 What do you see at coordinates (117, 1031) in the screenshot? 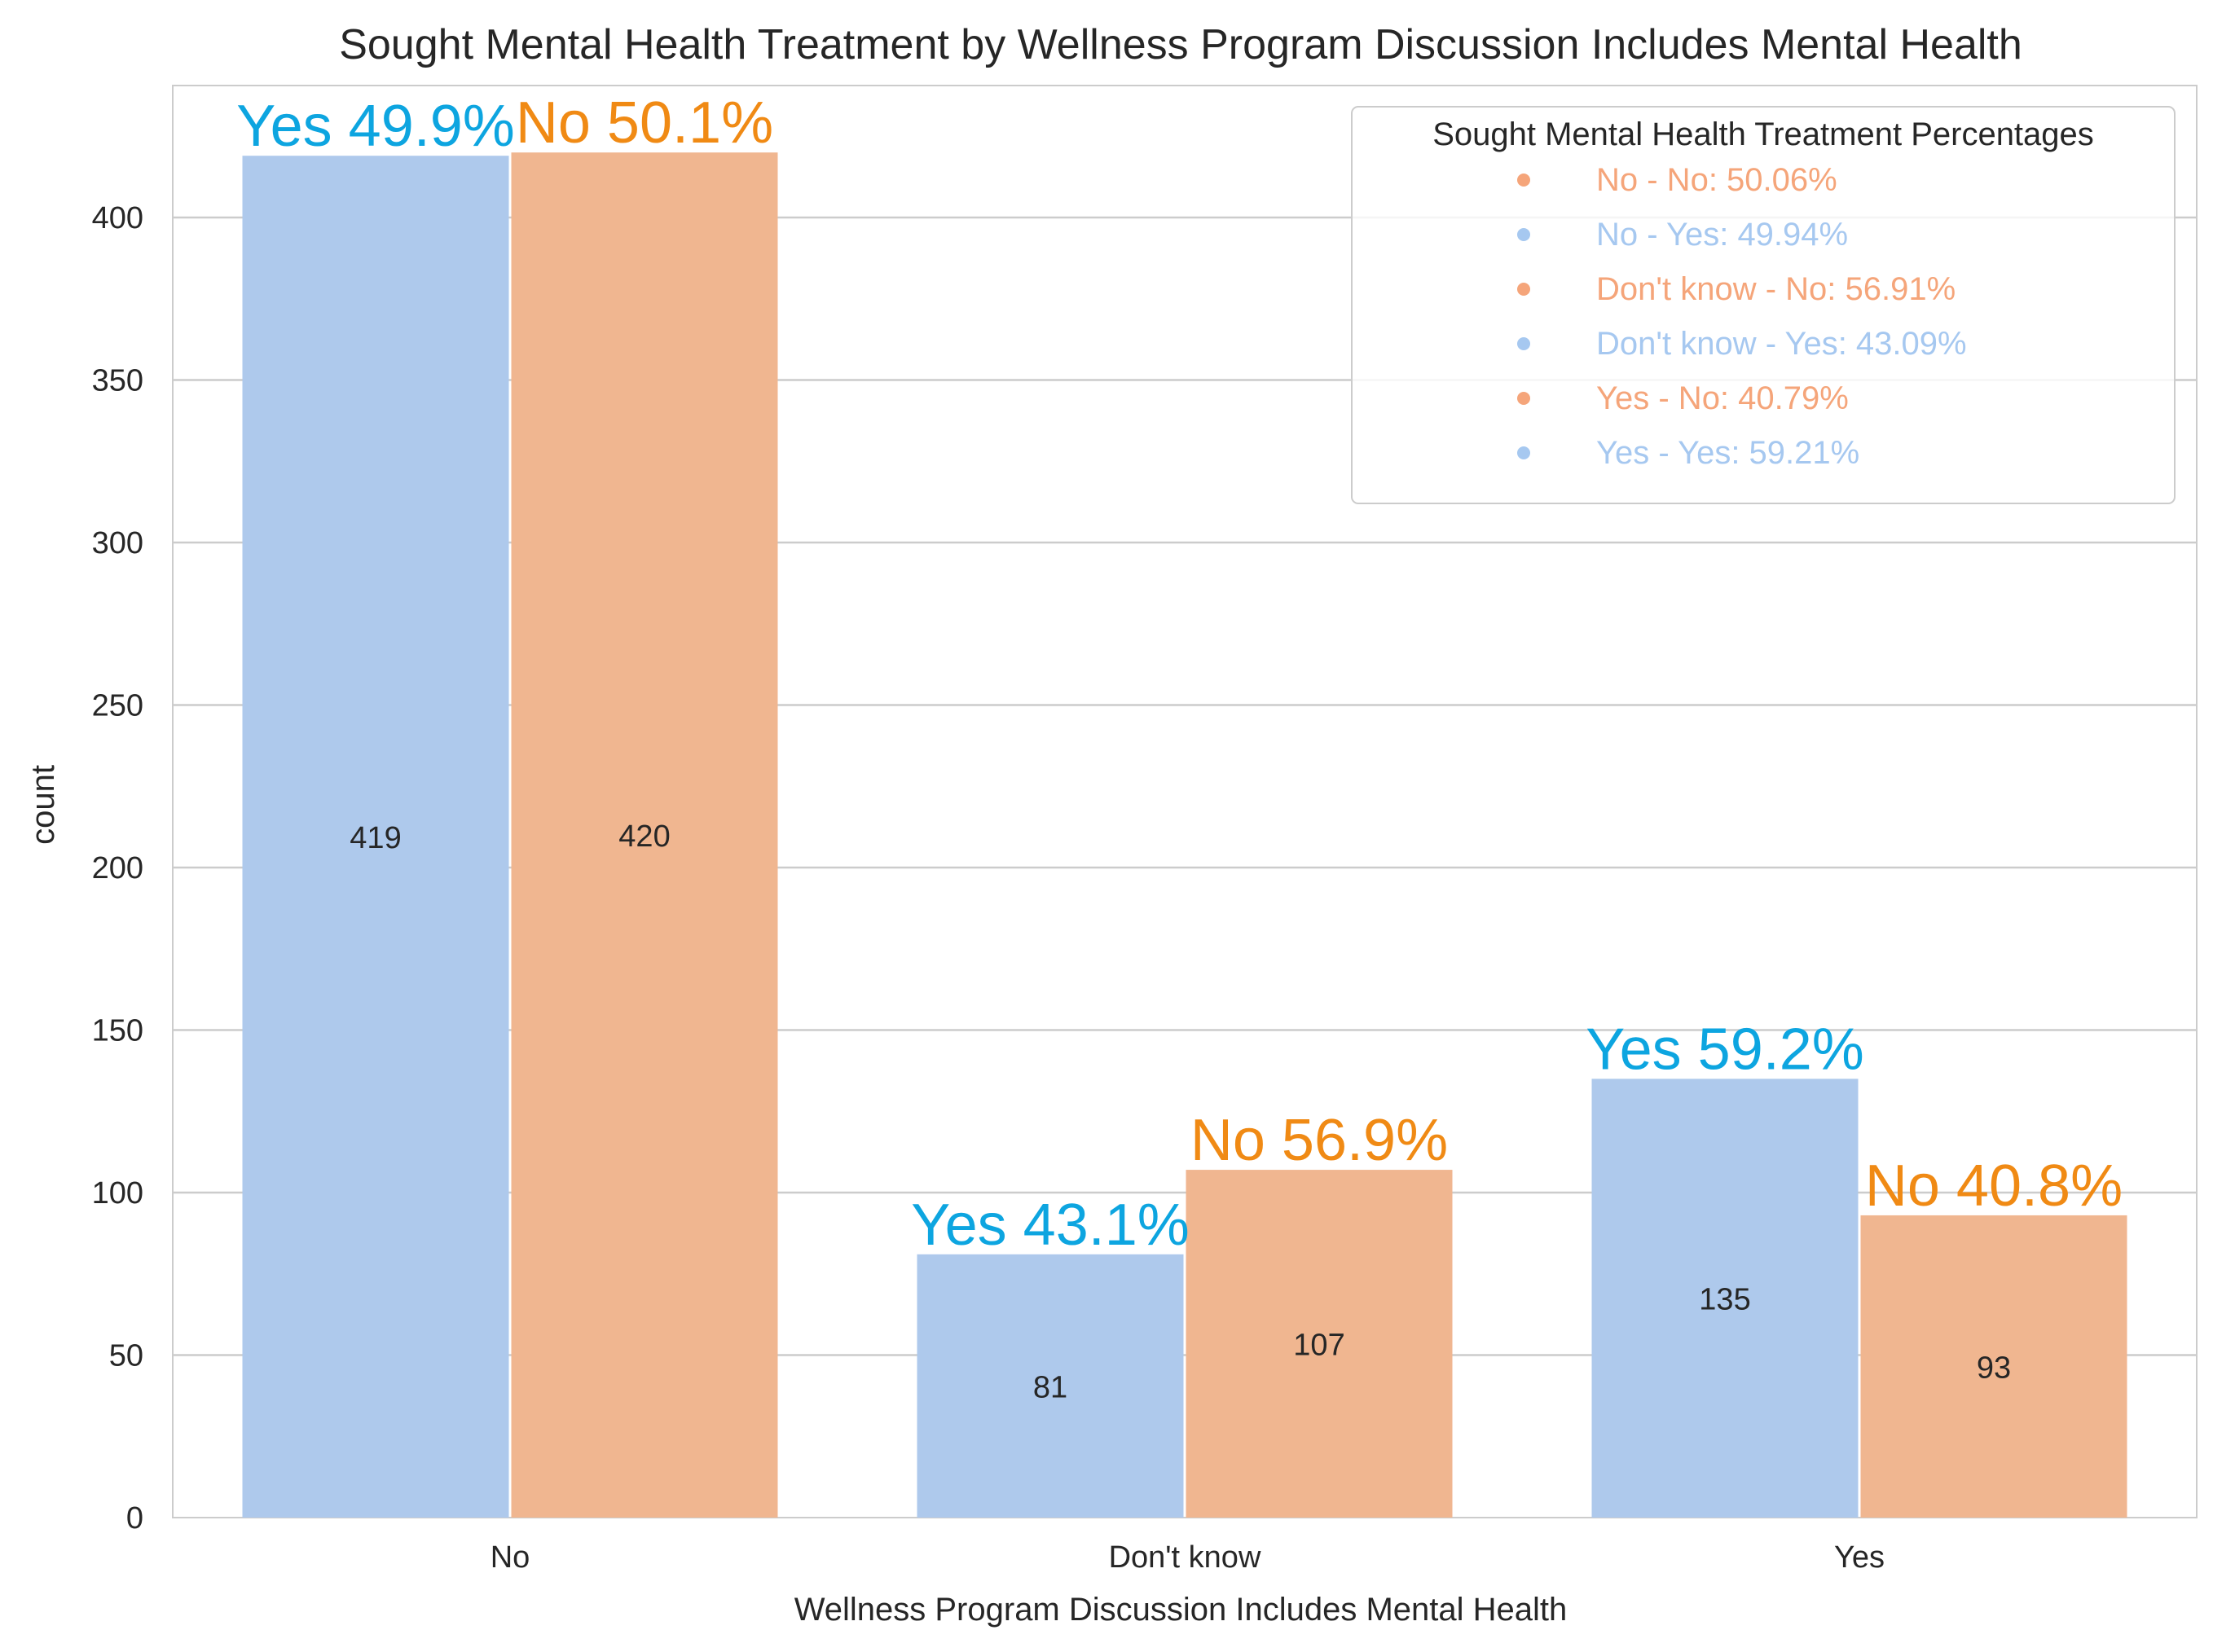
I see `y-tick-label: 150` at bounding box center [117, 1031].